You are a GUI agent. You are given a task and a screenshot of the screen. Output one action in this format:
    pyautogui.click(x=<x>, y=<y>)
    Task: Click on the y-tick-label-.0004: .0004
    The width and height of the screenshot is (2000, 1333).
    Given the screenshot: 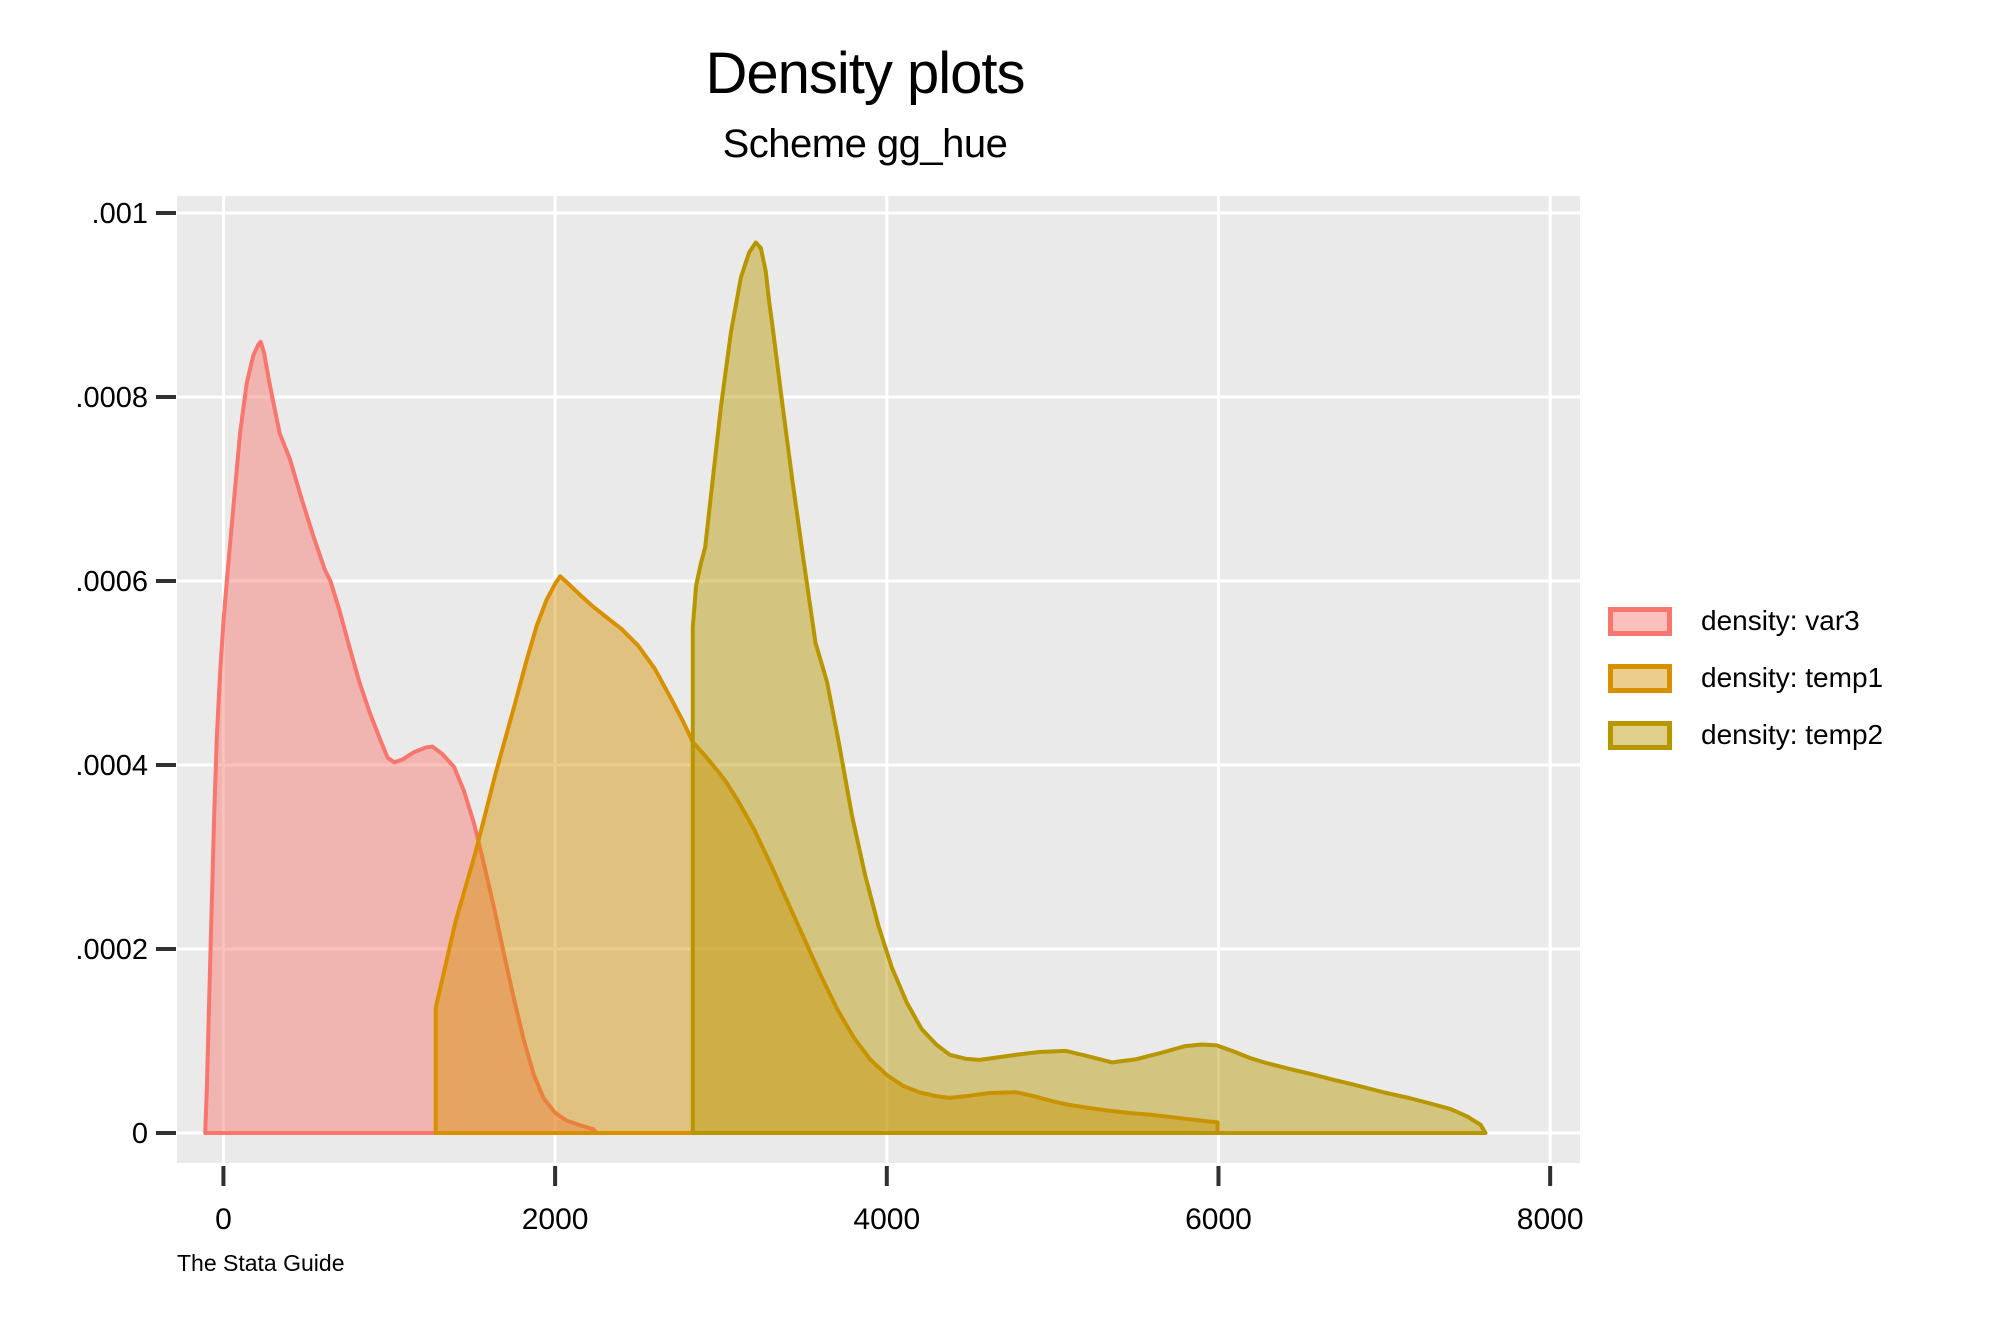 What is the action you would take?
    pyautogui.click(x=111, y=766)
    